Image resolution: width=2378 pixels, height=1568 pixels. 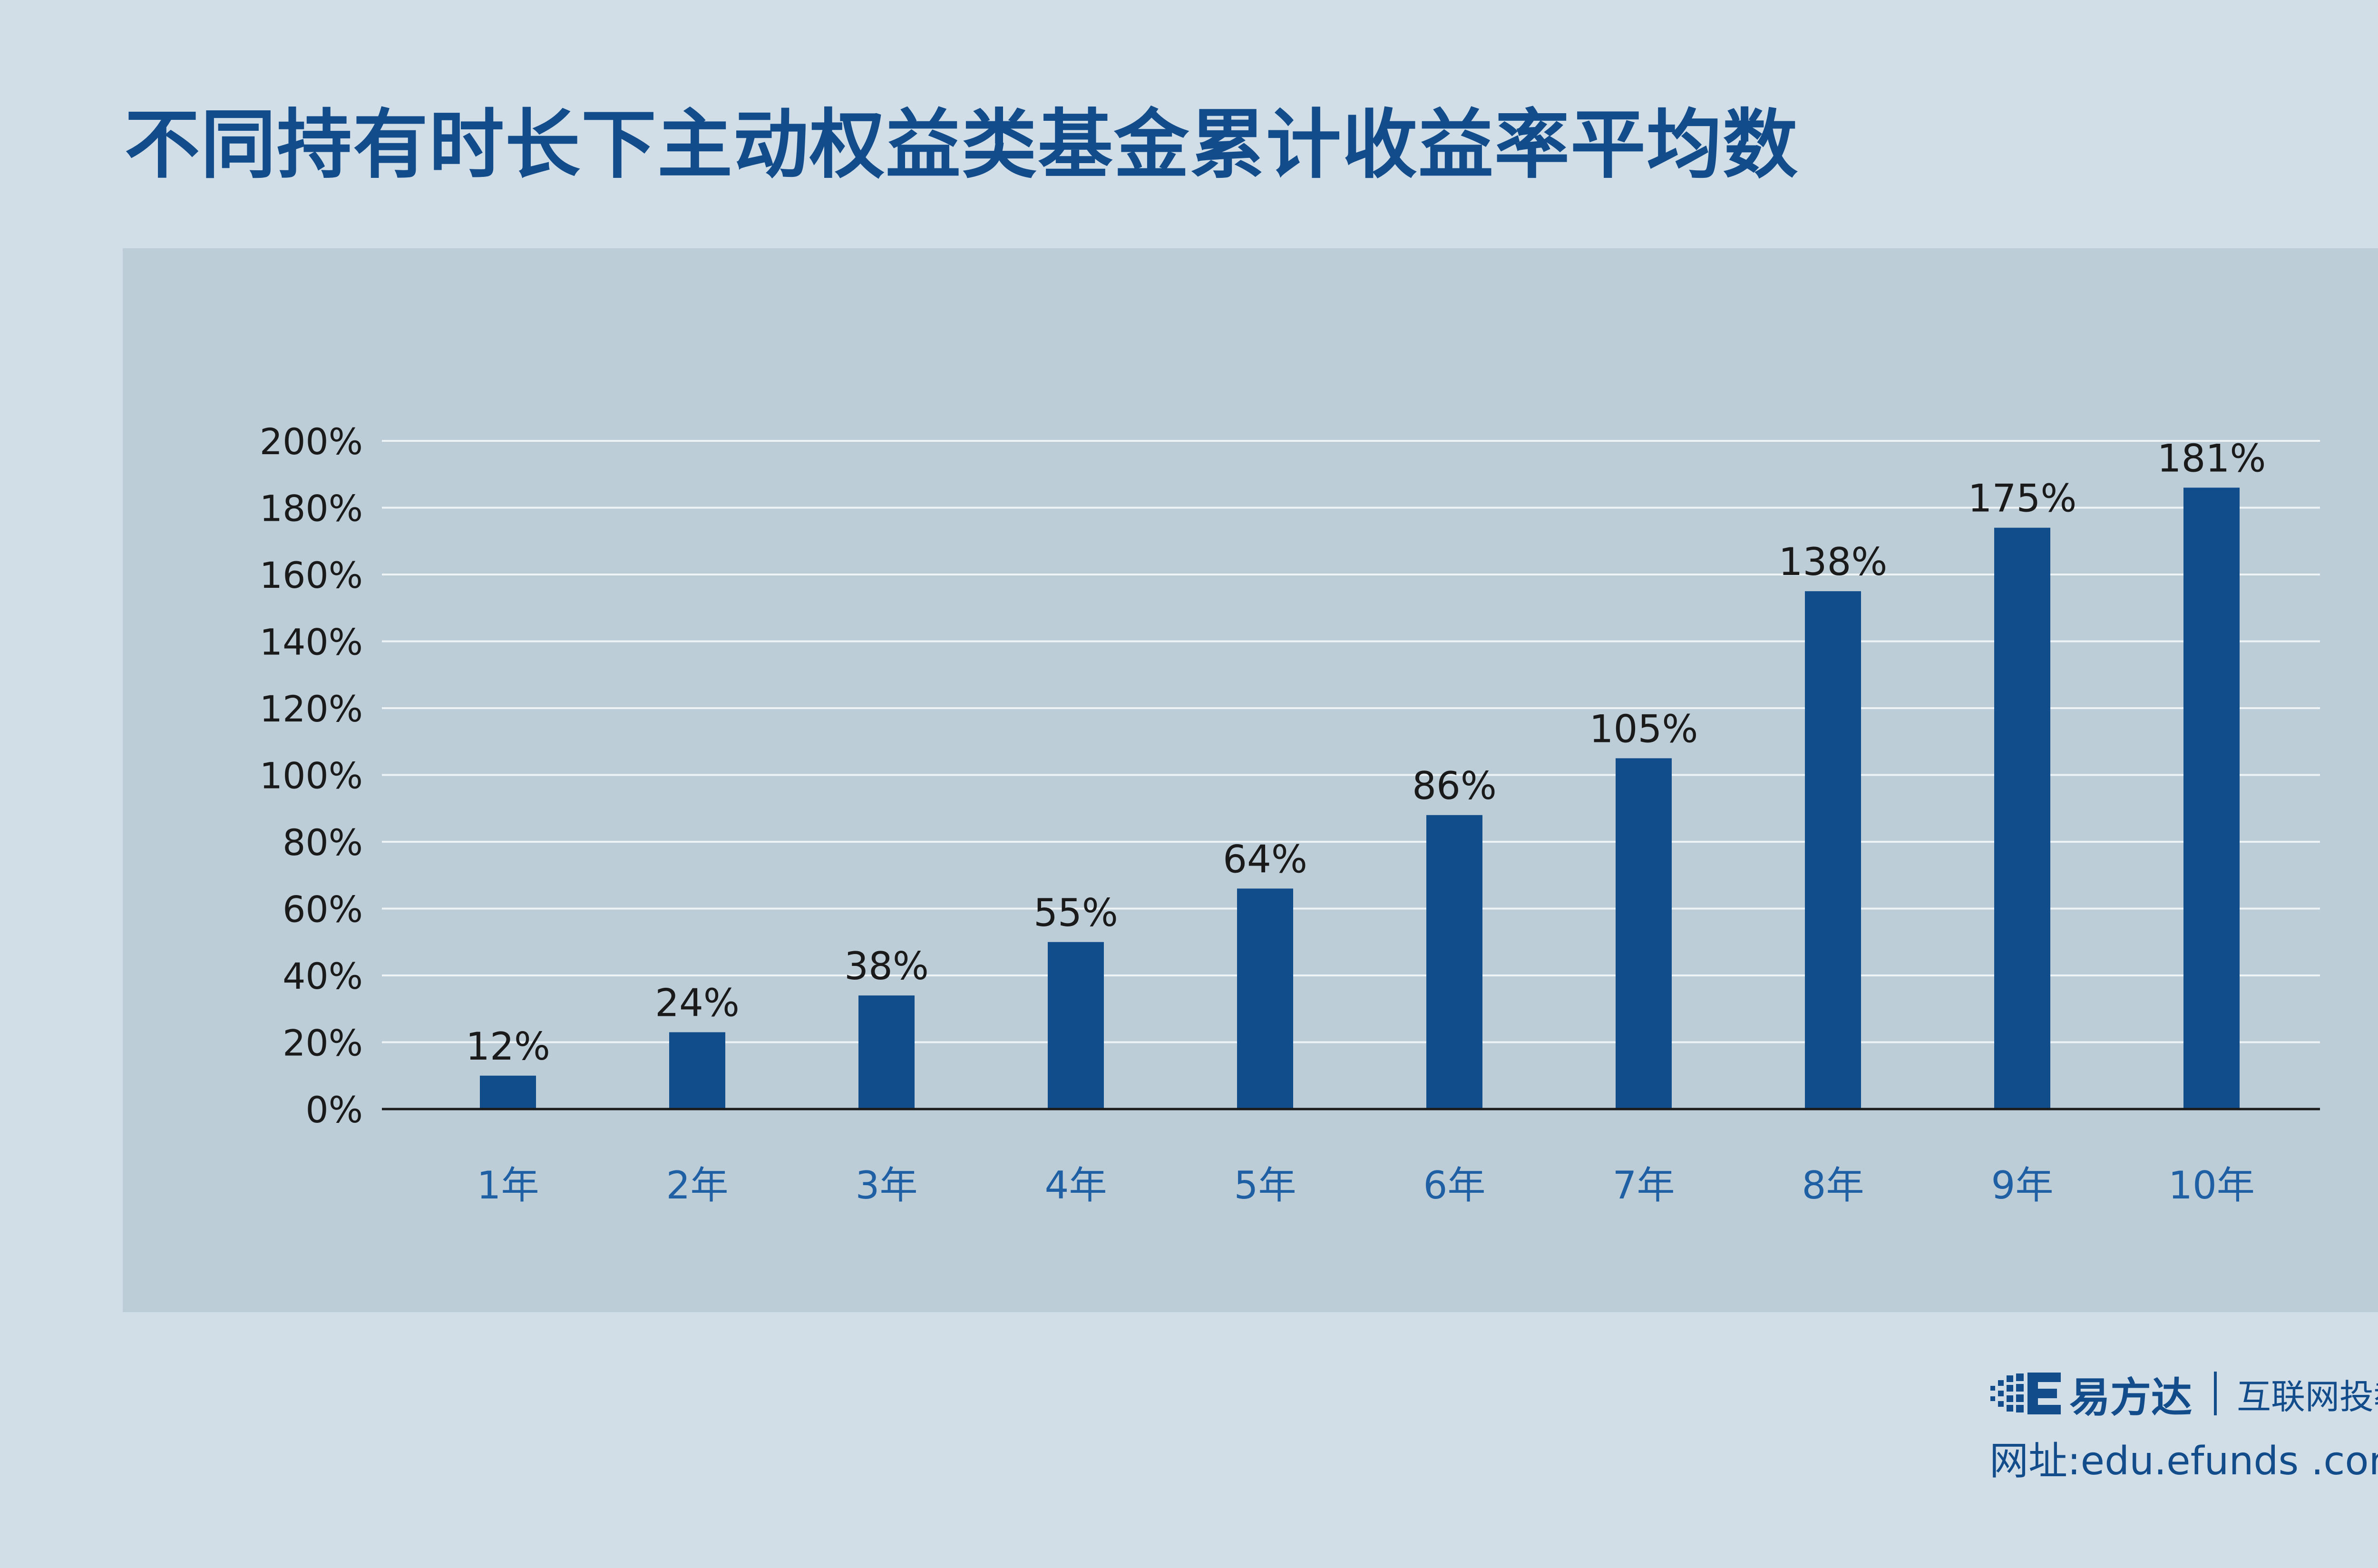 I want to click on x-tick-label: 4年, so click(x=1076, y=1185).